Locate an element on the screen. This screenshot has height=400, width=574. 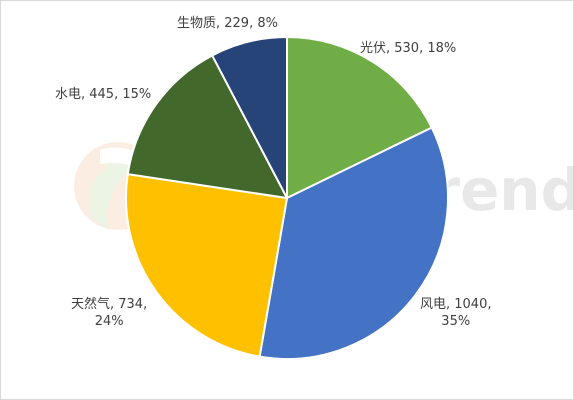
slice-data-label-4: 水电, 445, 15% is located at coordinates (103, 94).